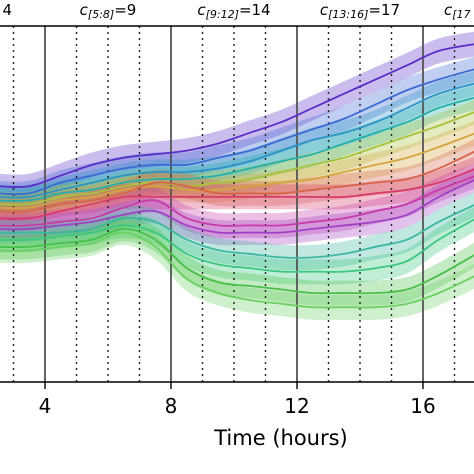 The height and width of the screenshot is (474, 474). Describe the element at coordinates (296, 406) in the screenshot. I see `x-tick-label: 12` at that location.